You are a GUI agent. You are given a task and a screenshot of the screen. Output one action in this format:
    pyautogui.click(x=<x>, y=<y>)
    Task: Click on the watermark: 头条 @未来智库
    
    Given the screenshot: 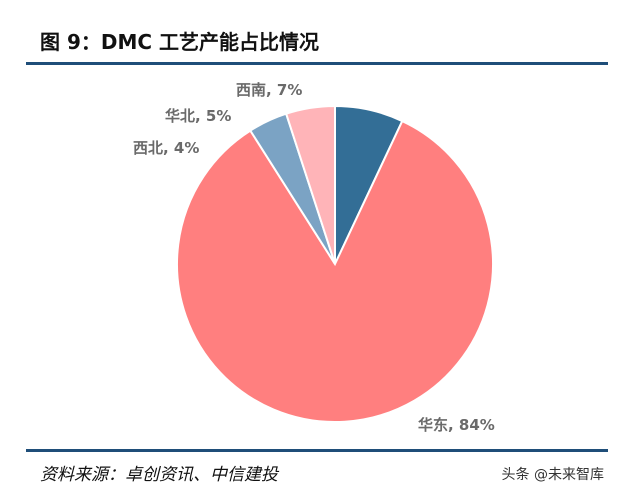 What is the action you would take?
    pyautogui.click(x=552, y=475)
    